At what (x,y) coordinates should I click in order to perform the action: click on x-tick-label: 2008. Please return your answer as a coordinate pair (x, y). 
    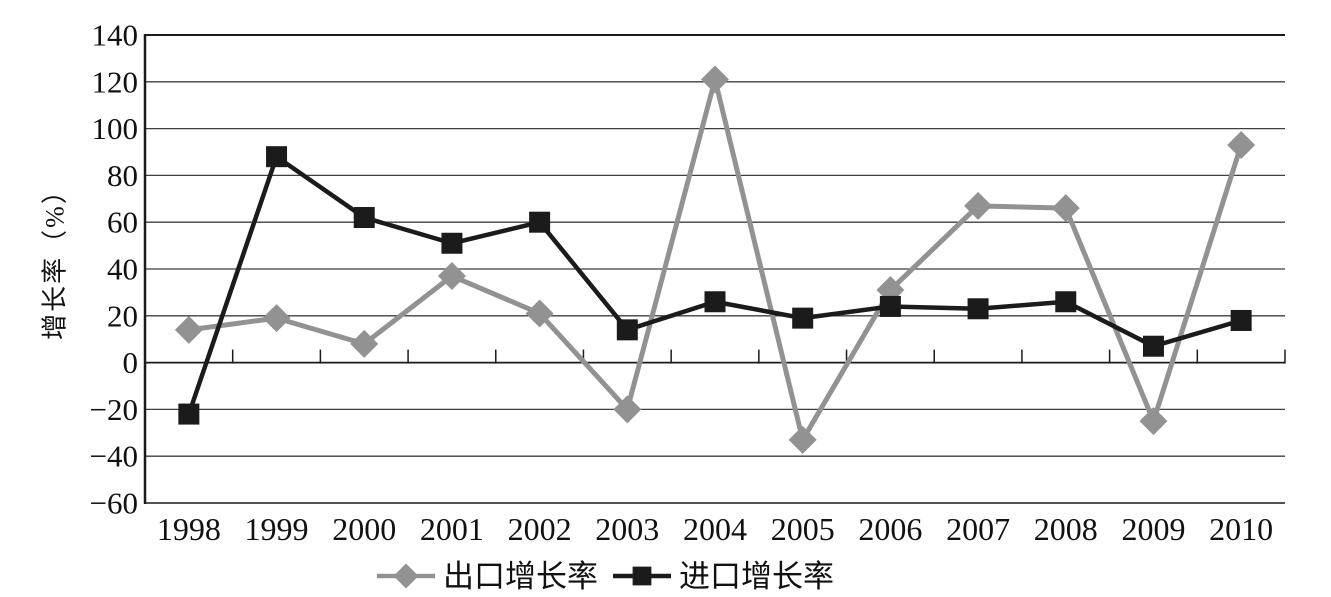
    Looking at the image, I should click on (1066, 529).